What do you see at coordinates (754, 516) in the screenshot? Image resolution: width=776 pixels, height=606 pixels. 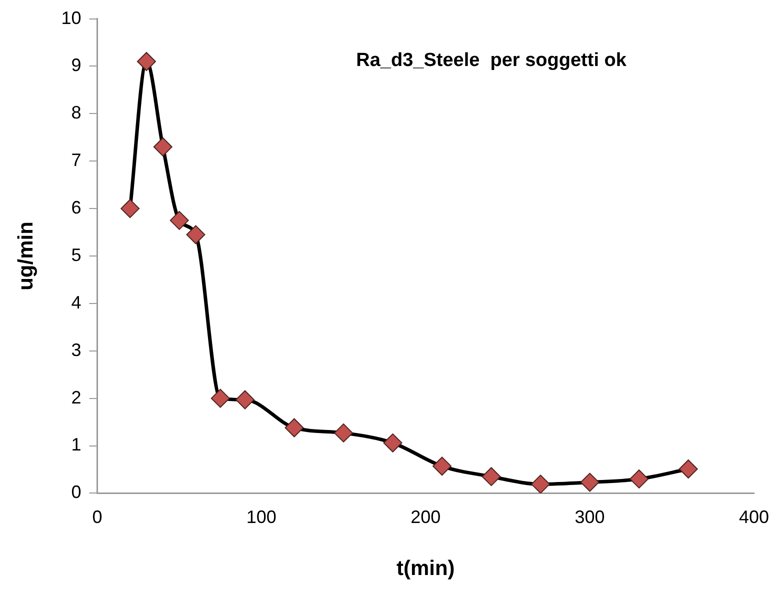 I see `x-tick-label: 400` at bounding box center [754, 516].